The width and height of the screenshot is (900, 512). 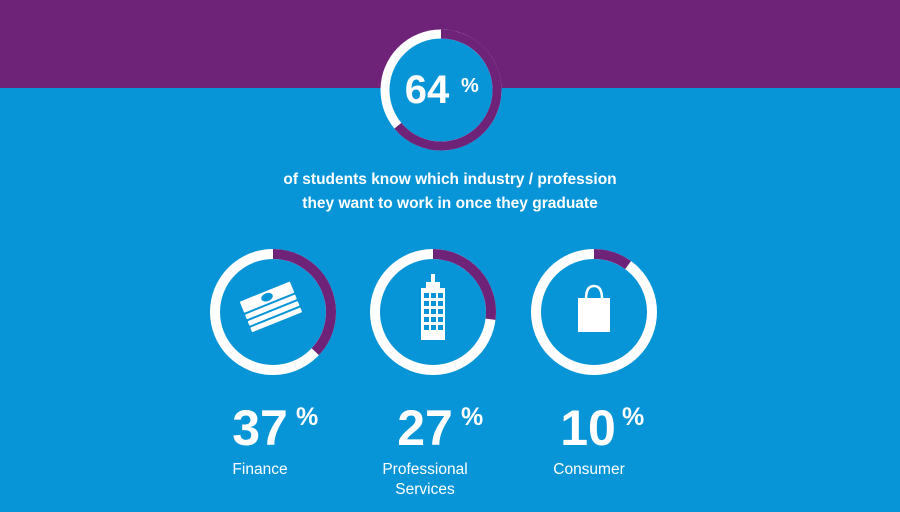 I want to click on headline-line-2: they want to work in once they graduate, so click(x=450, y=203).